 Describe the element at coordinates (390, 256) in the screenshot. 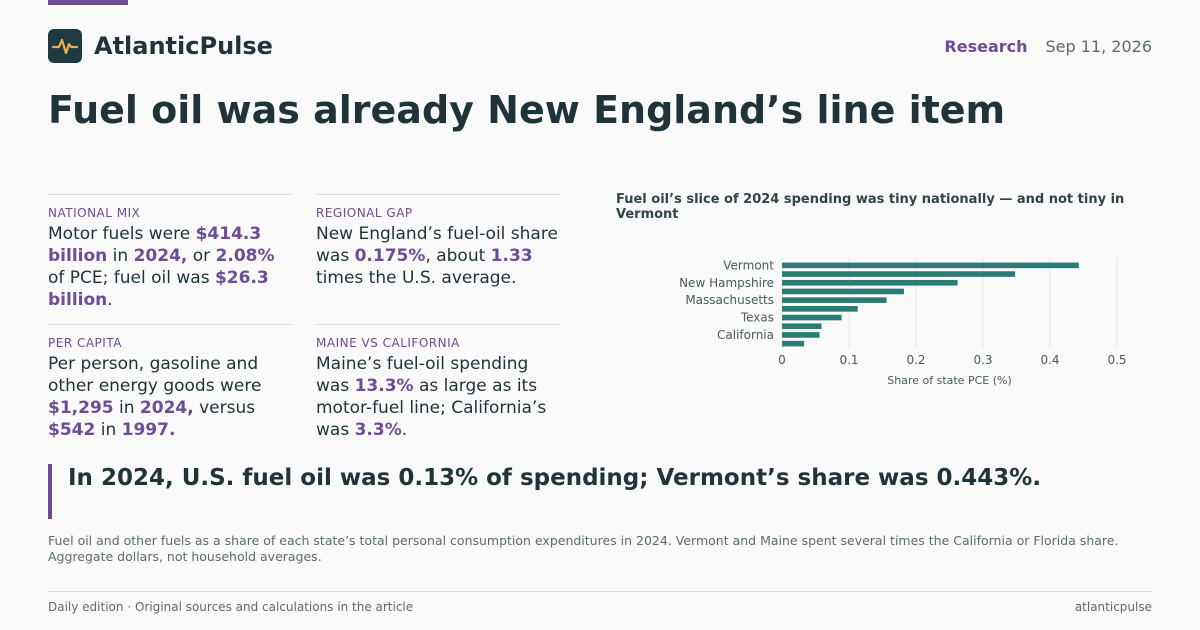

I see `stat-highlight: 0.175%` at that location.